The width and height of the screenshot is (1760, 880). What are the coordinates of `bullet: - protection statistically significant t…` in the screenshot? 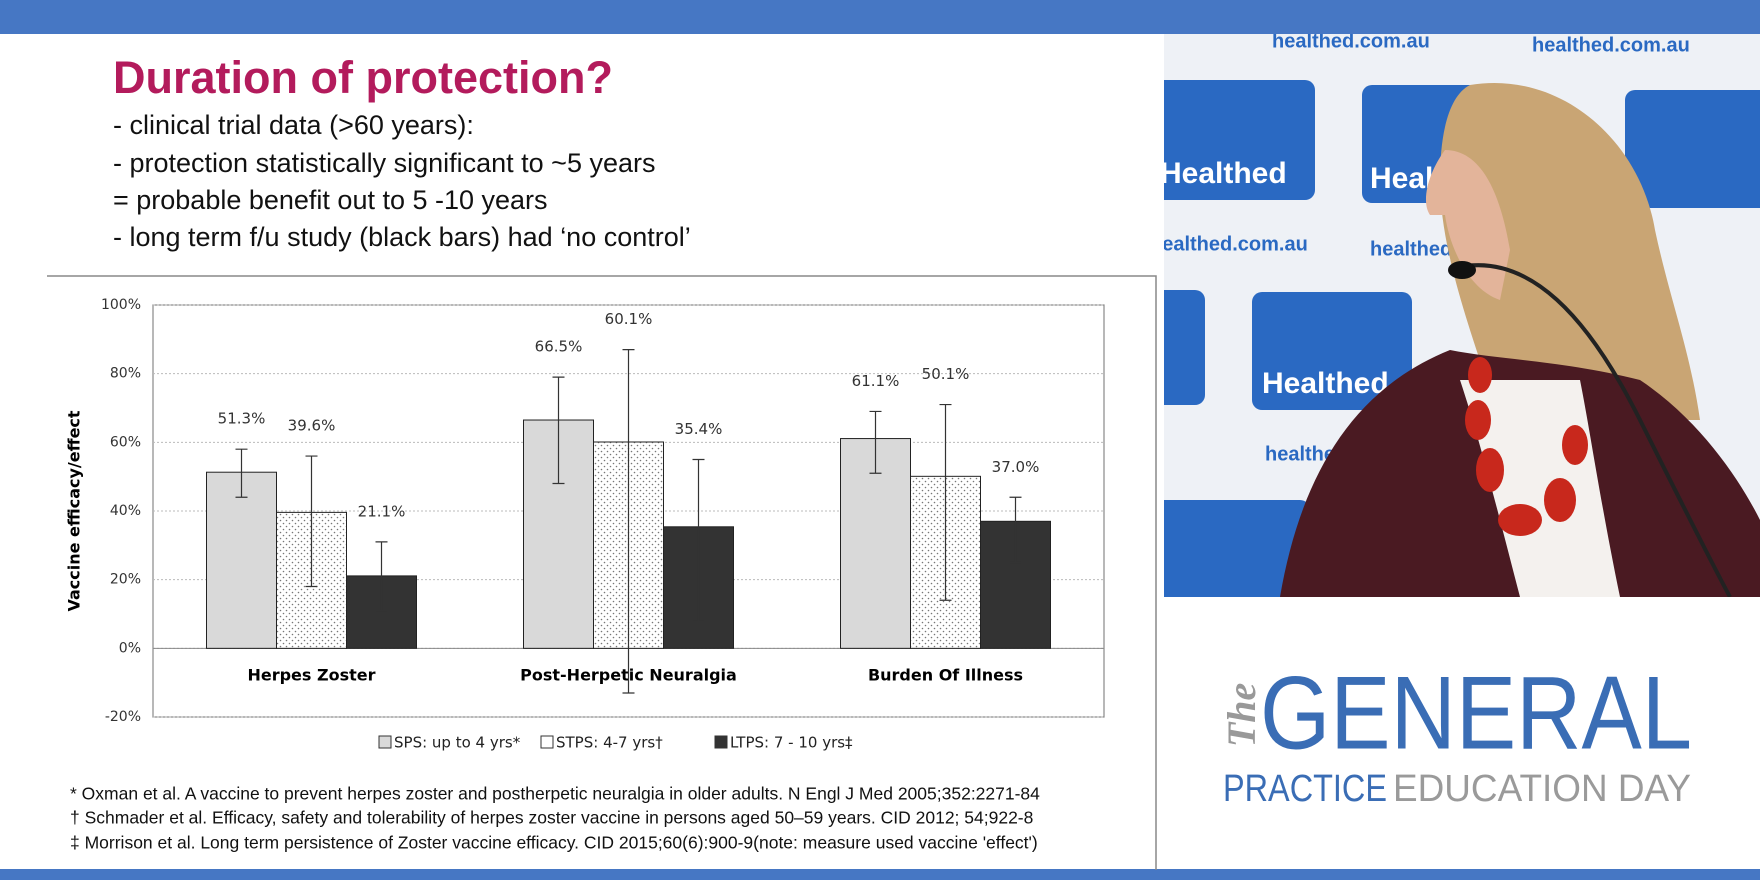 It's located at (384, 163).